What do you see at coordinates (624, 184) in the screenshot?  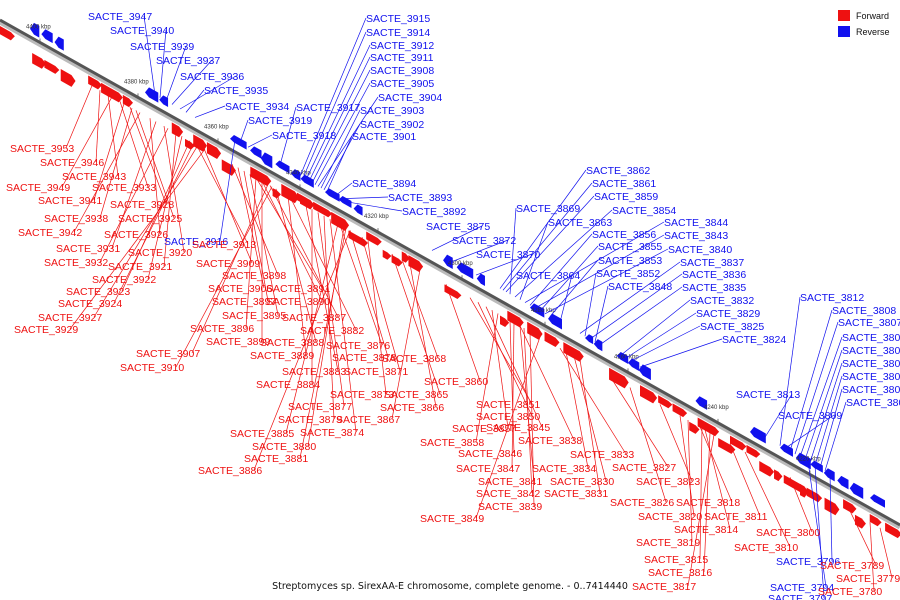 I see `reverse-gene-label: SACTE_3861` at bounding box center [624, 184].